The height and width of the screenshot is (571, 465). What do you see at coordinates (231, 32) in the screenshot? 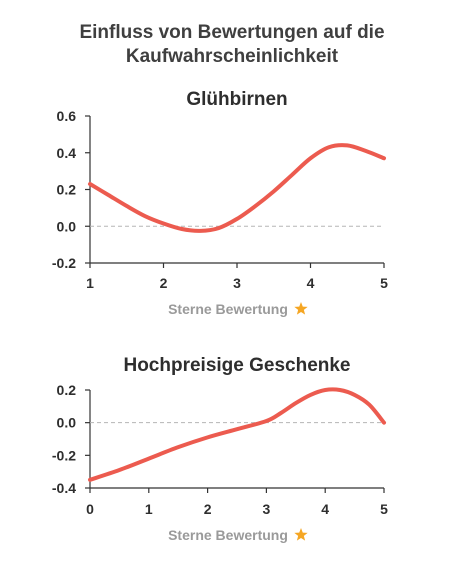
I see `chart-title-line-1: Einfluss von Bewertungen auf die` at bounding box center [231, 32].